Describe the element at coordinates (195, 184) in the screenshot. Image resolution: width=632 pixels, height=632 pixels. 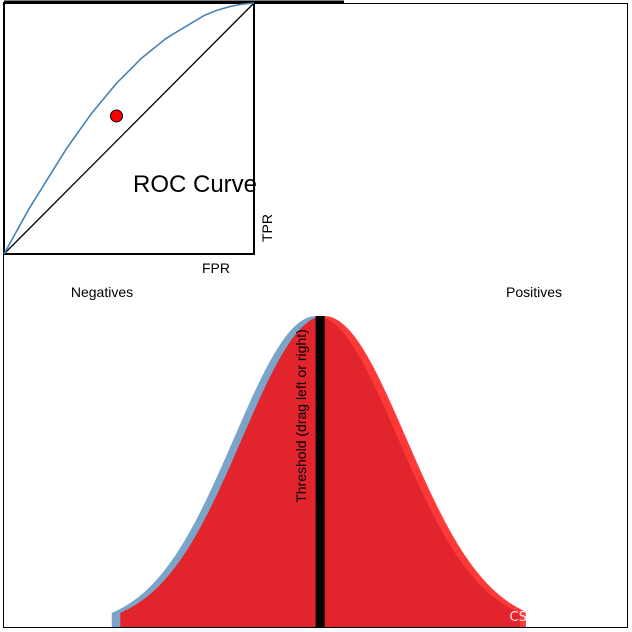
I see `roc-title: ROC Curve` at that location.